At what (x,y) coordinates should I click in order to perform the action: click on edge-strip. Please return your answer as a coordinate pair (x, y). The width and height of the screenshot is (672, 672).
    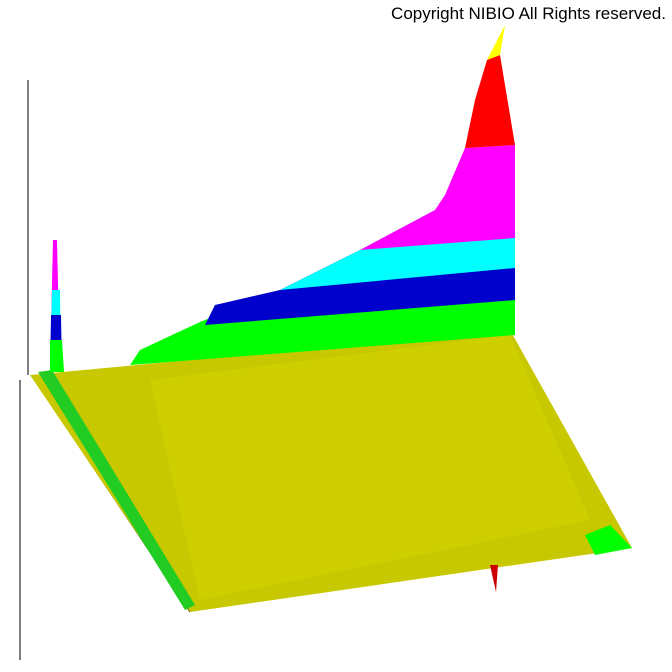
    Looking at the image, I should click on (116, 490).